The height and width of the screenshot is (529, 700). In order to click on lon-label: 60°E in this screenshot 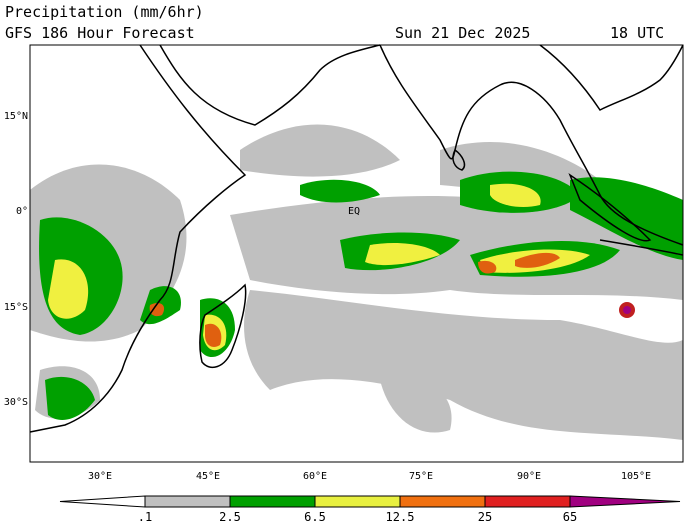, I will do `click(315, 476)`.